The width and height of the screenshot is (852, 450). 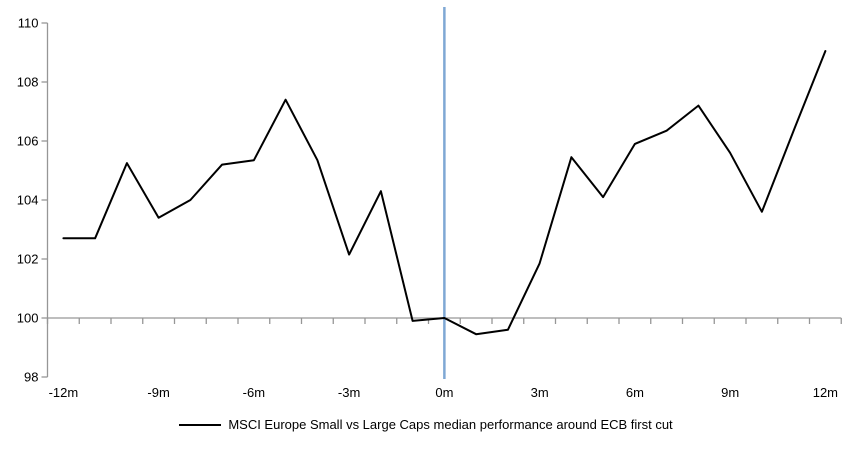 I want to click on x-axis-tick-label: 12m, so click(x=825, y=392).